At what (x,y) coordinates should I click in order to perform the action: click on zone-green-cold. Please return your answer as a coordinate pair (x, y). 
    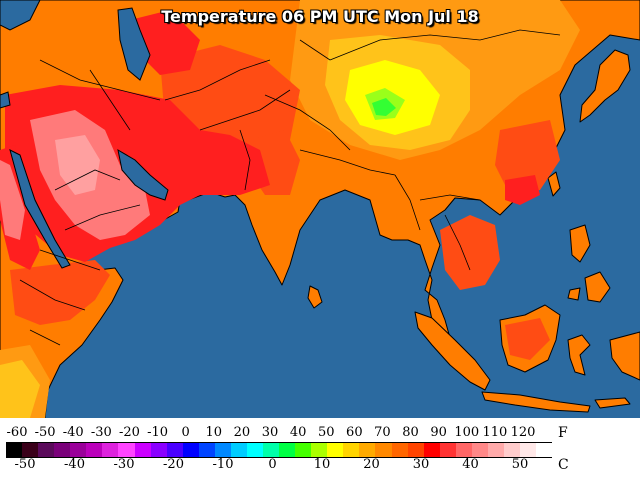
    Looking at the image, I should click on (384, 107).